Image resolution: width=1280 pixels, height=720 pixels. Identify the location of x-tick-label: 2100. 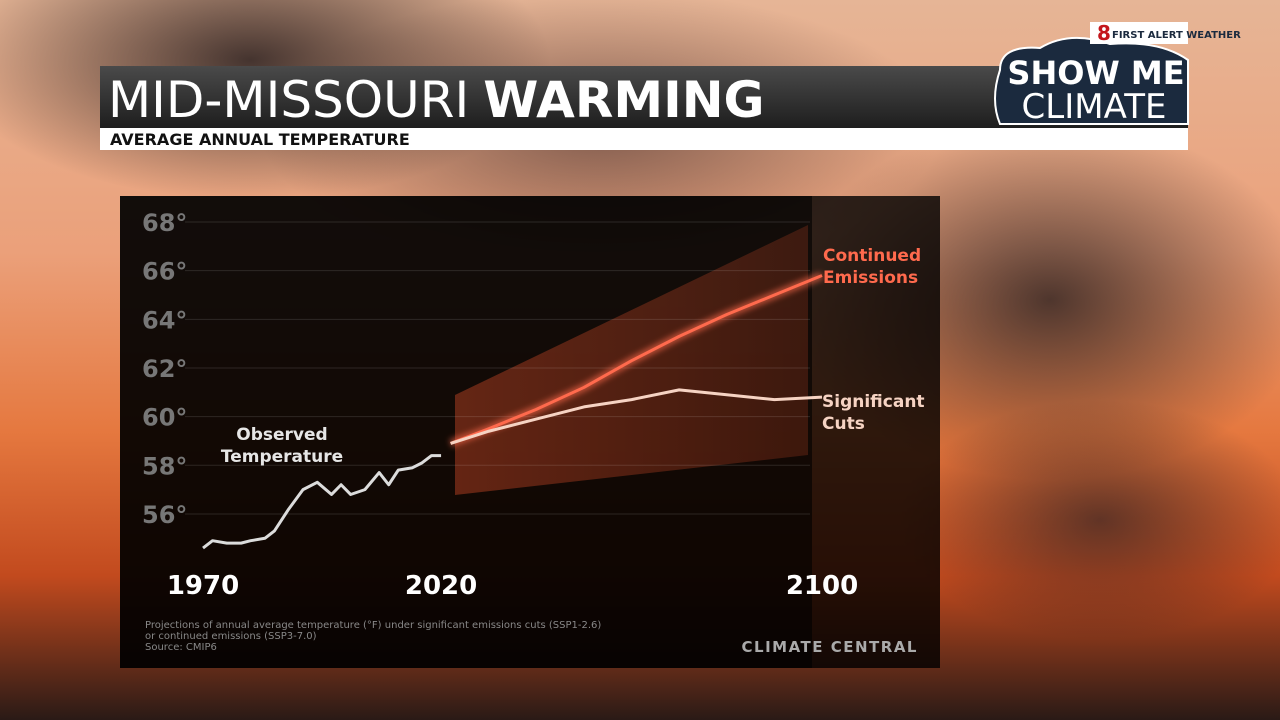
(822, 586).